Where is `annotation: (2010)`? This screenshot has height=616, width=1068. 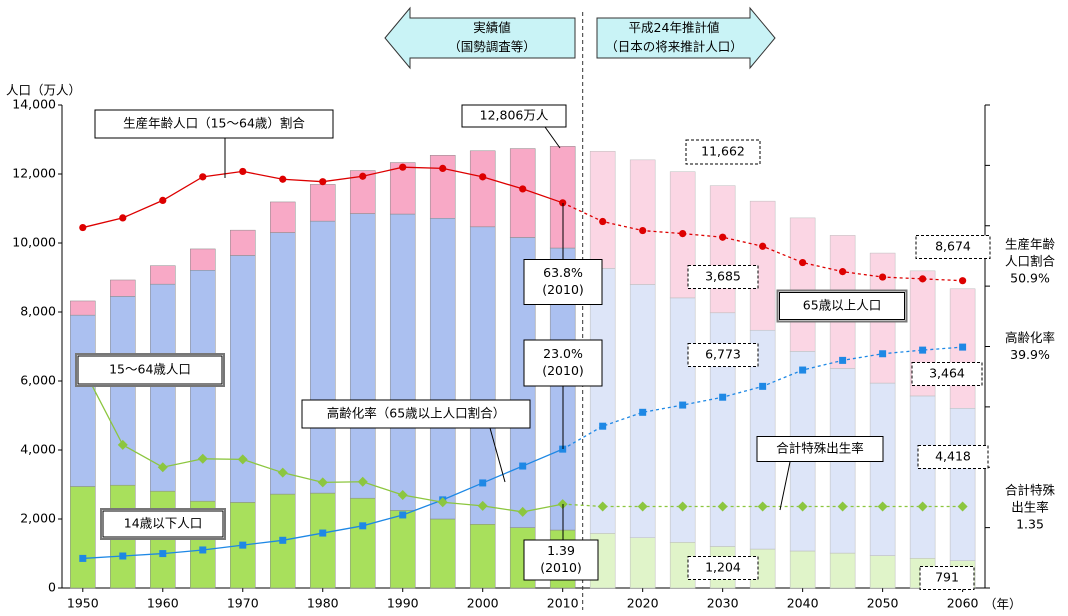
annotation: (2010) is located at coordinates (563, 289).